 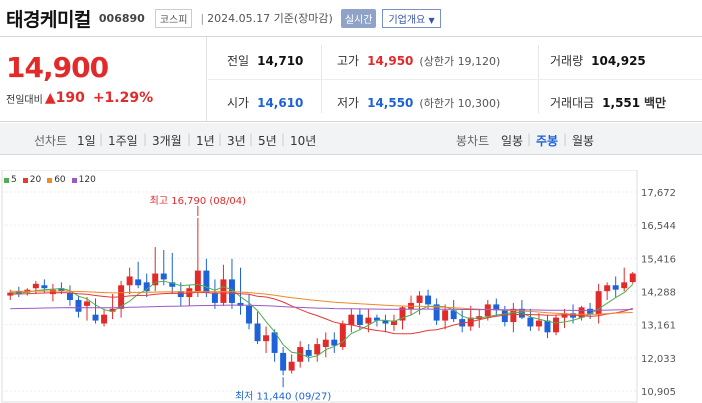 I want to click on company-info-dropdown: 기업개요 ▼, so click(x=411, y=18).